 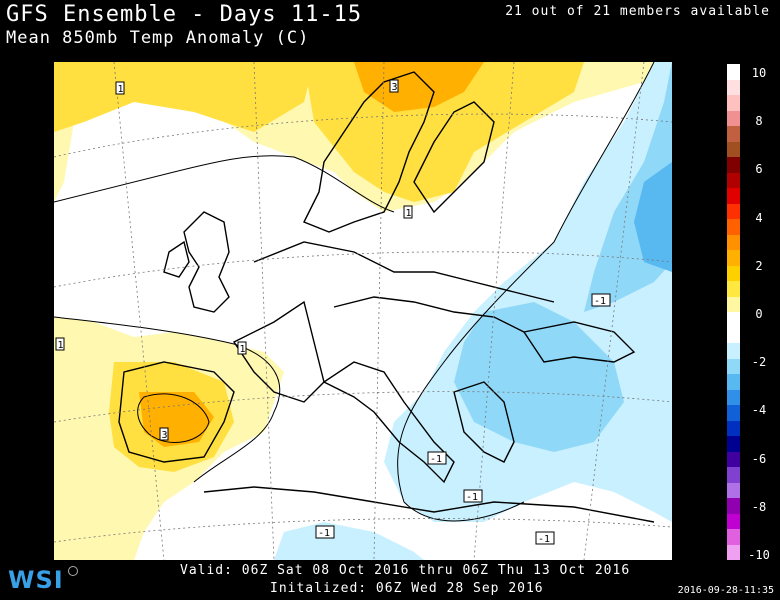 I want to click on warm-core-north, so click(x=419, y=87).